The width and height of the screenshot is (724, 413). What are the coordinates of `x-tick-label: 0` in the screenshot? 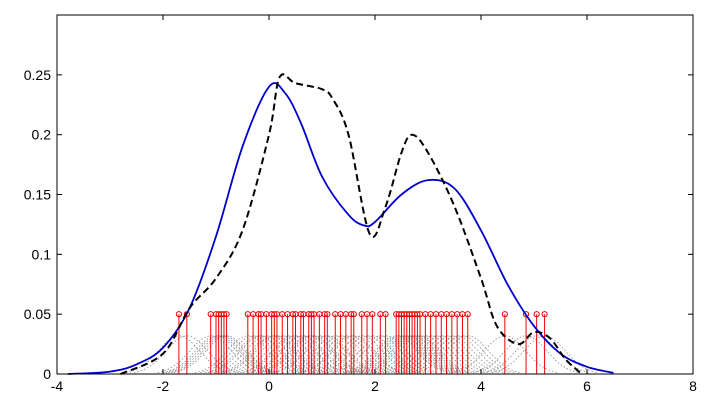 It's located at (269, 386).